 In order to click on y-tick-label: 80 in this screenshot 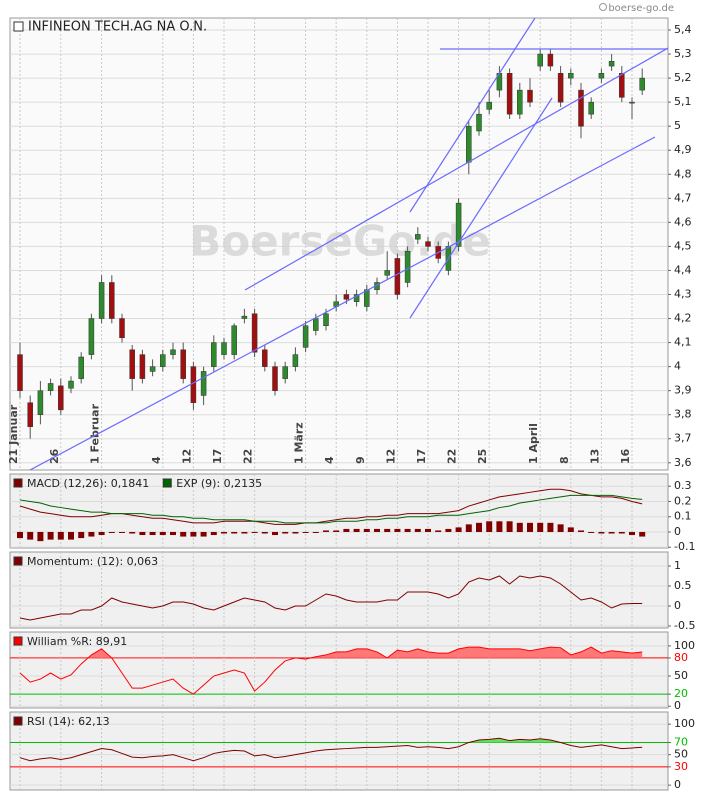, I will do `click(681, 657)`.